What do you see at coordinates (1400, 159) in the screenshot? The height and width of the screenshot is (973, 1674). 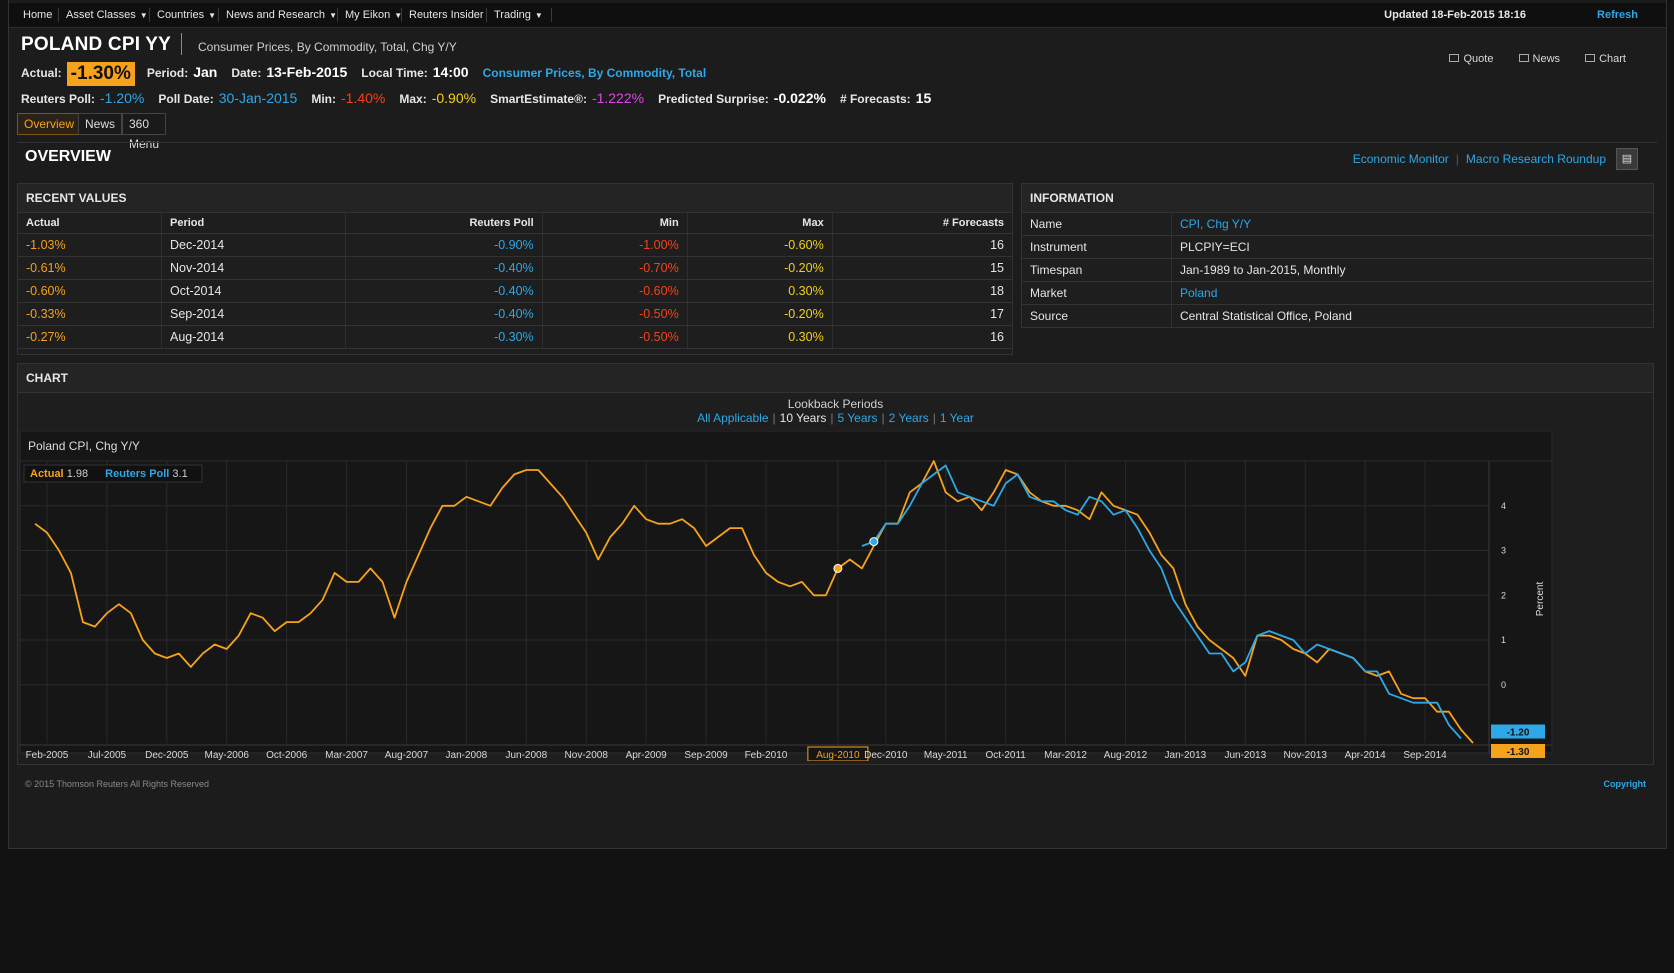 I see `economic-monitor-link: Economic Monitor` at bounding box center [1400, 159].